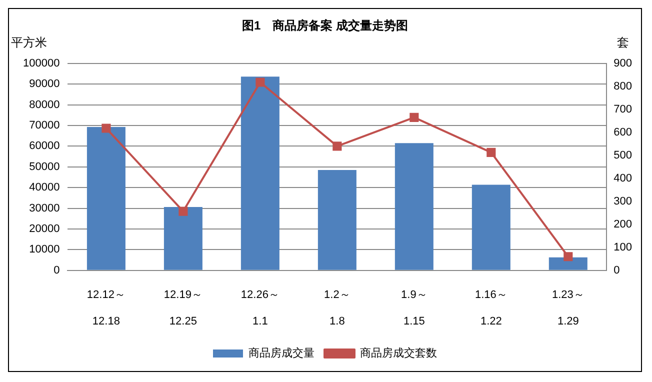 The width and height of the screenshot is (652, 382). I want to click on y2-tick-label: 600, so click(623, 132).